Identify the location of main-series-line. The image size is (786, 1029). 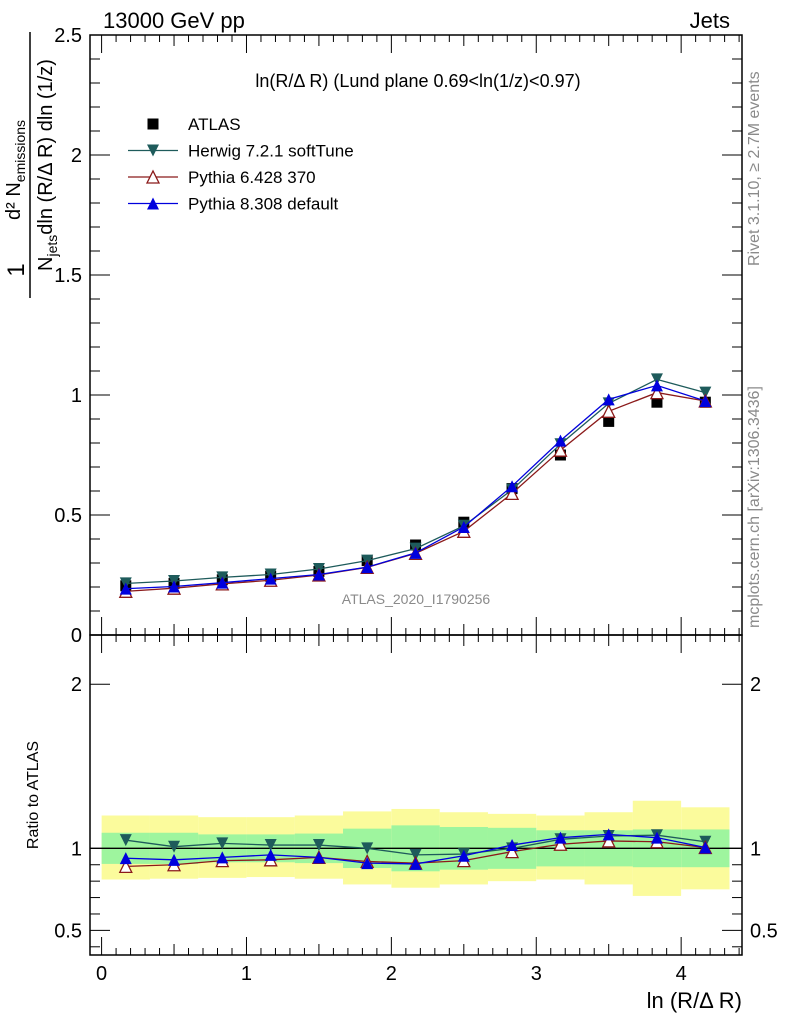
(415, 491).